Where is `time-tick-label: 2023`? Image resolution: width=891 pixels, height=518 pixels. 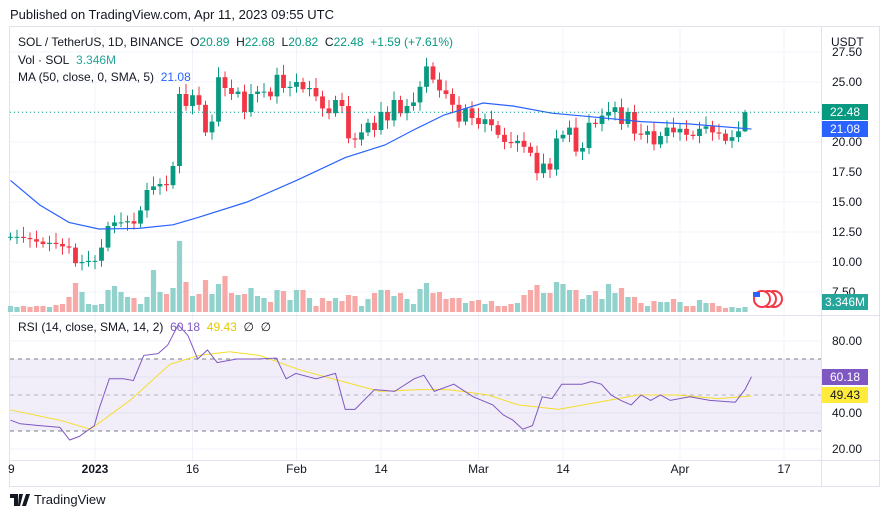 time-tick-label: 2023 is located at coordinates (95, 469).